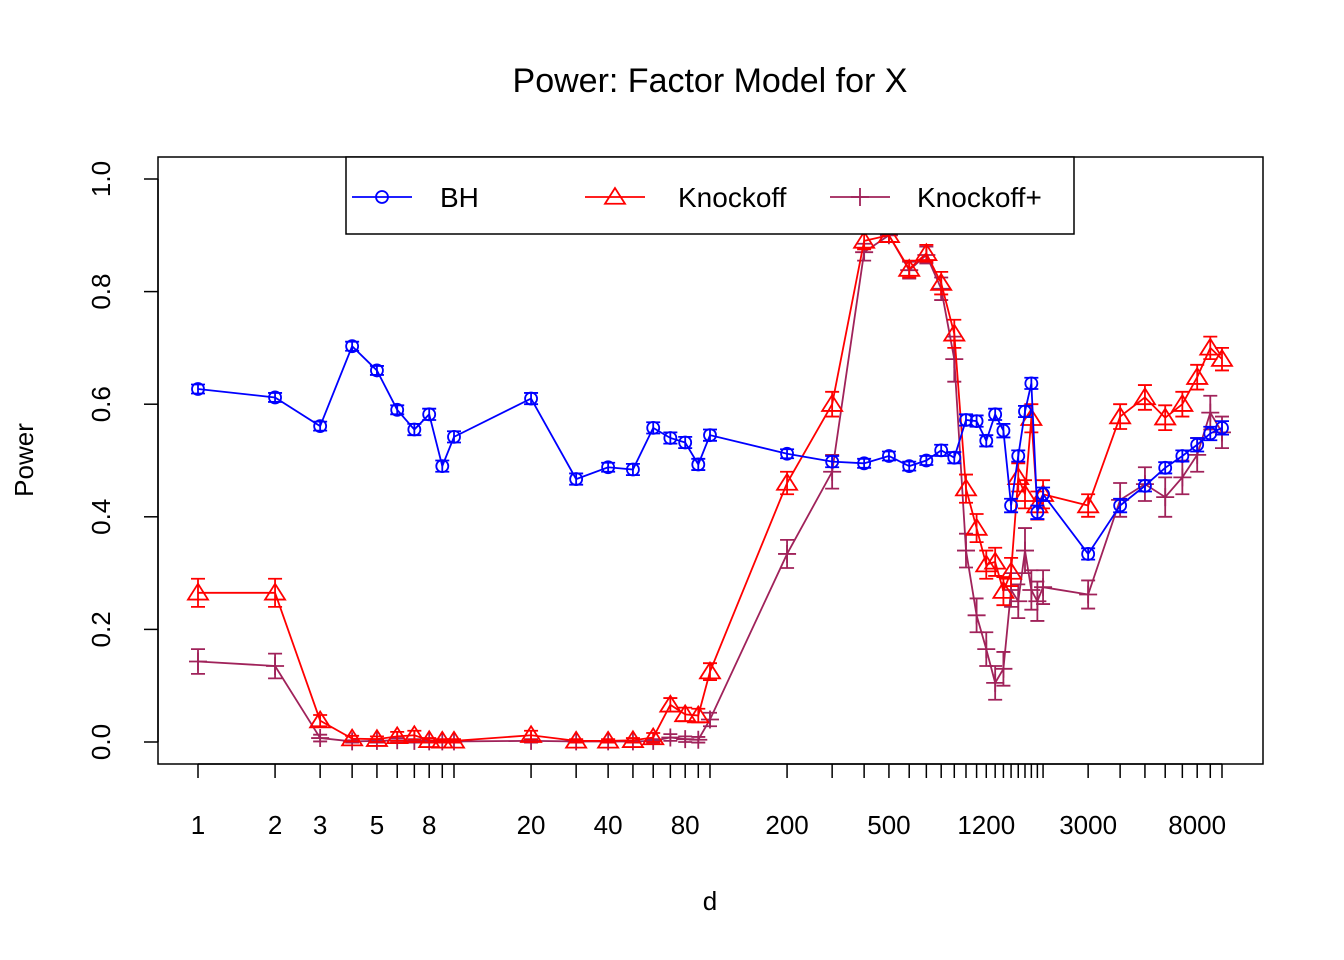  What do you see at coordinates (685, 825) in the screenshot?
I see `x-tick-label: 80` at bounding box center [685, 825].